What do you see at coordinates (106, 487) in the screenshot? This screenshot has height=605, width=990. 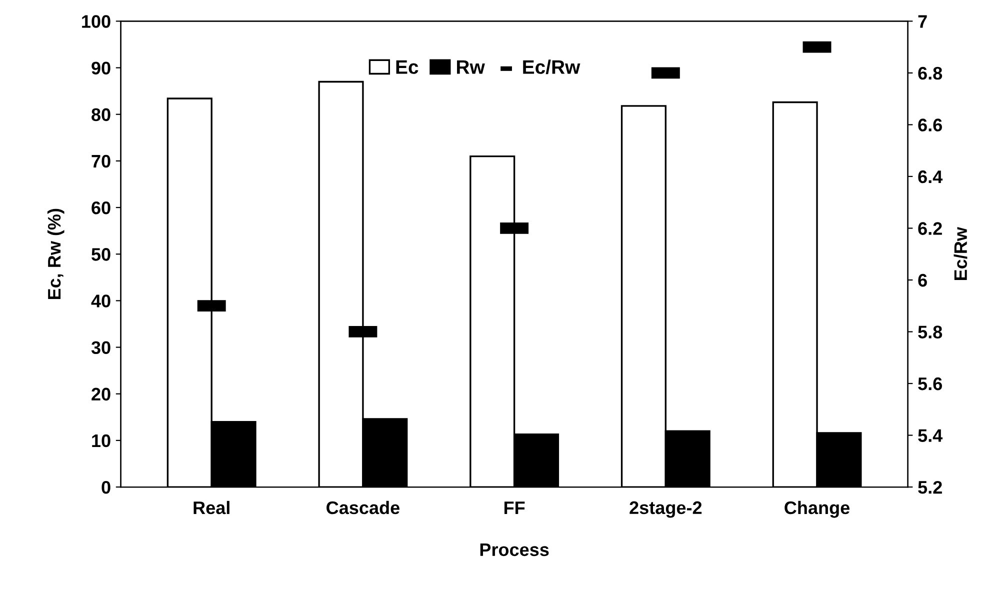 I see `y-tick-label: 0` at bounding box center [106, 487].